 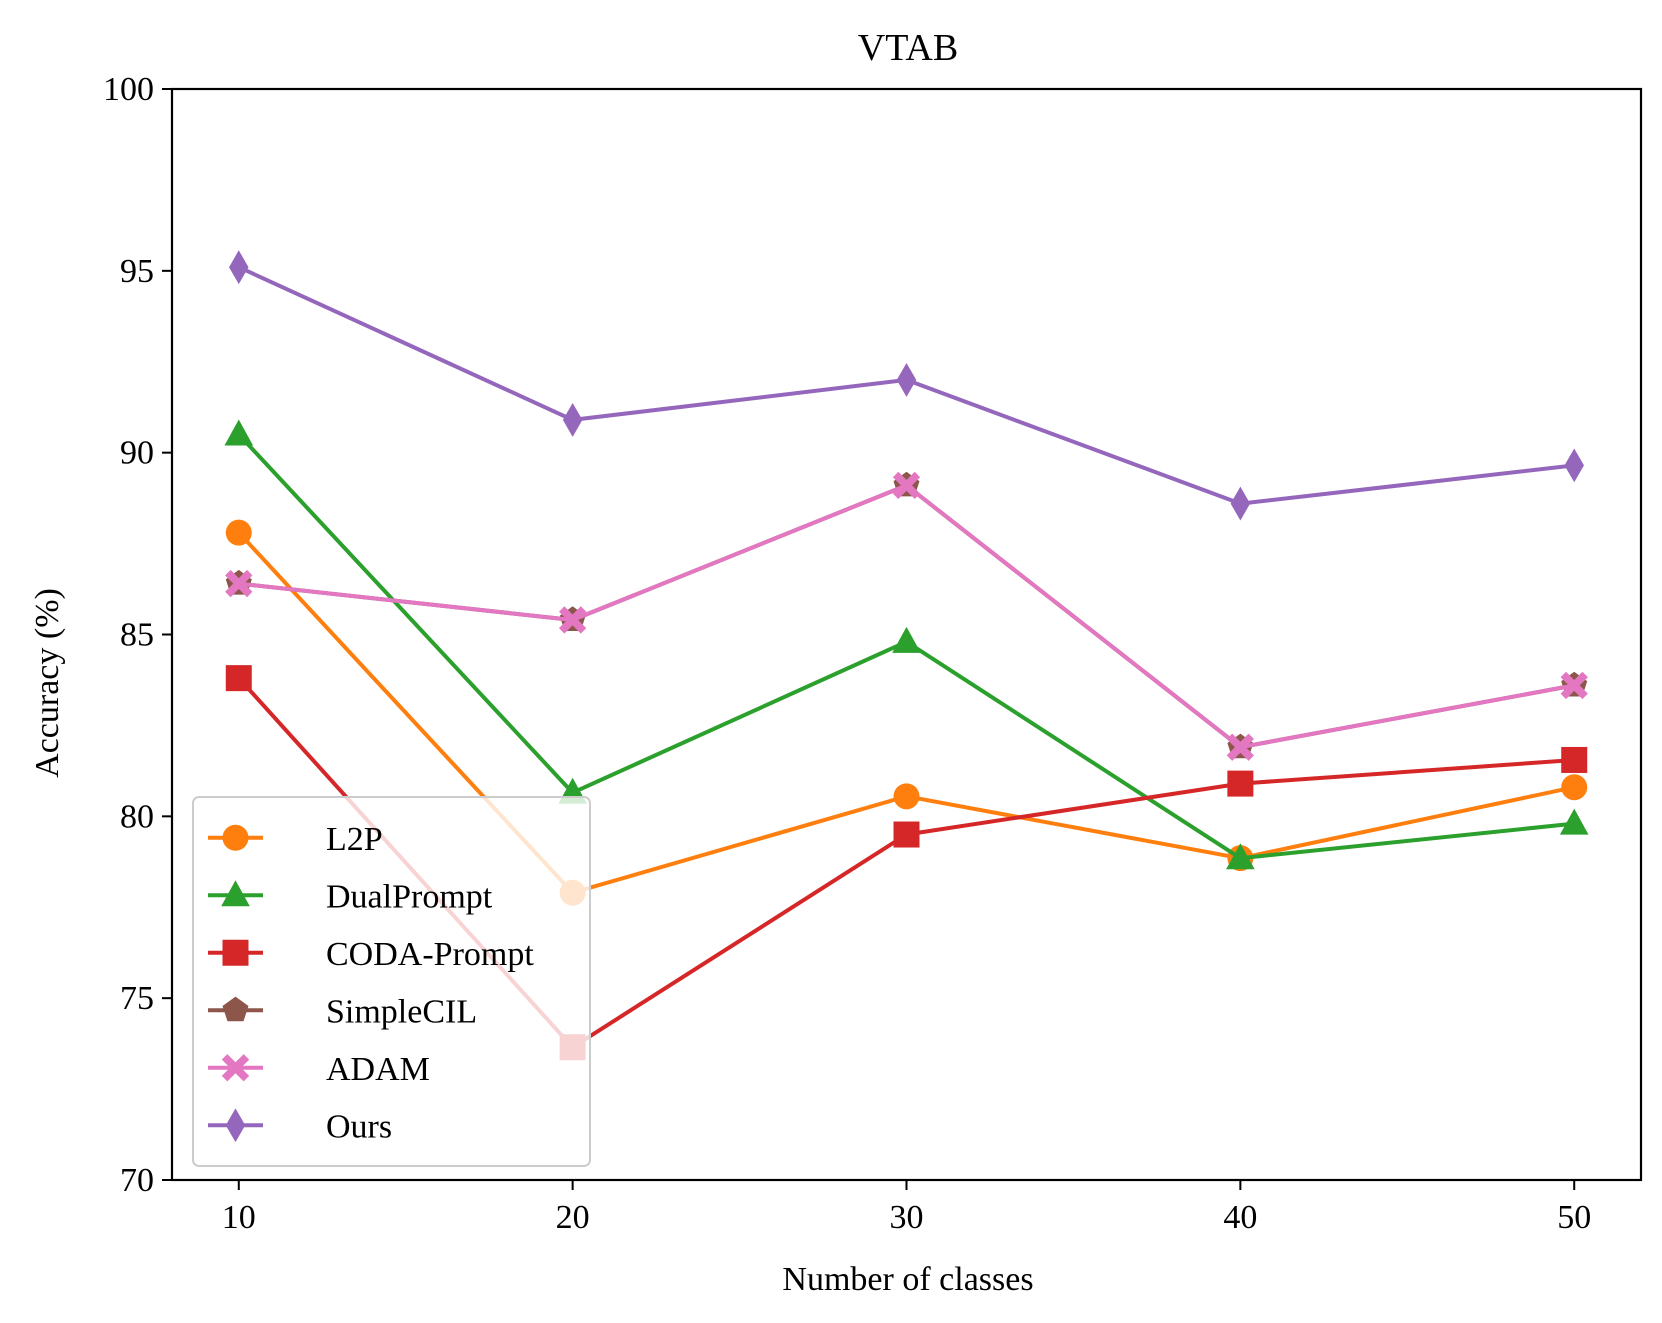 What do you see at coordinates (300, 1126) in the screenshot?
I see `legend-item-ours: Ours` at bounding box center [300, 1126].